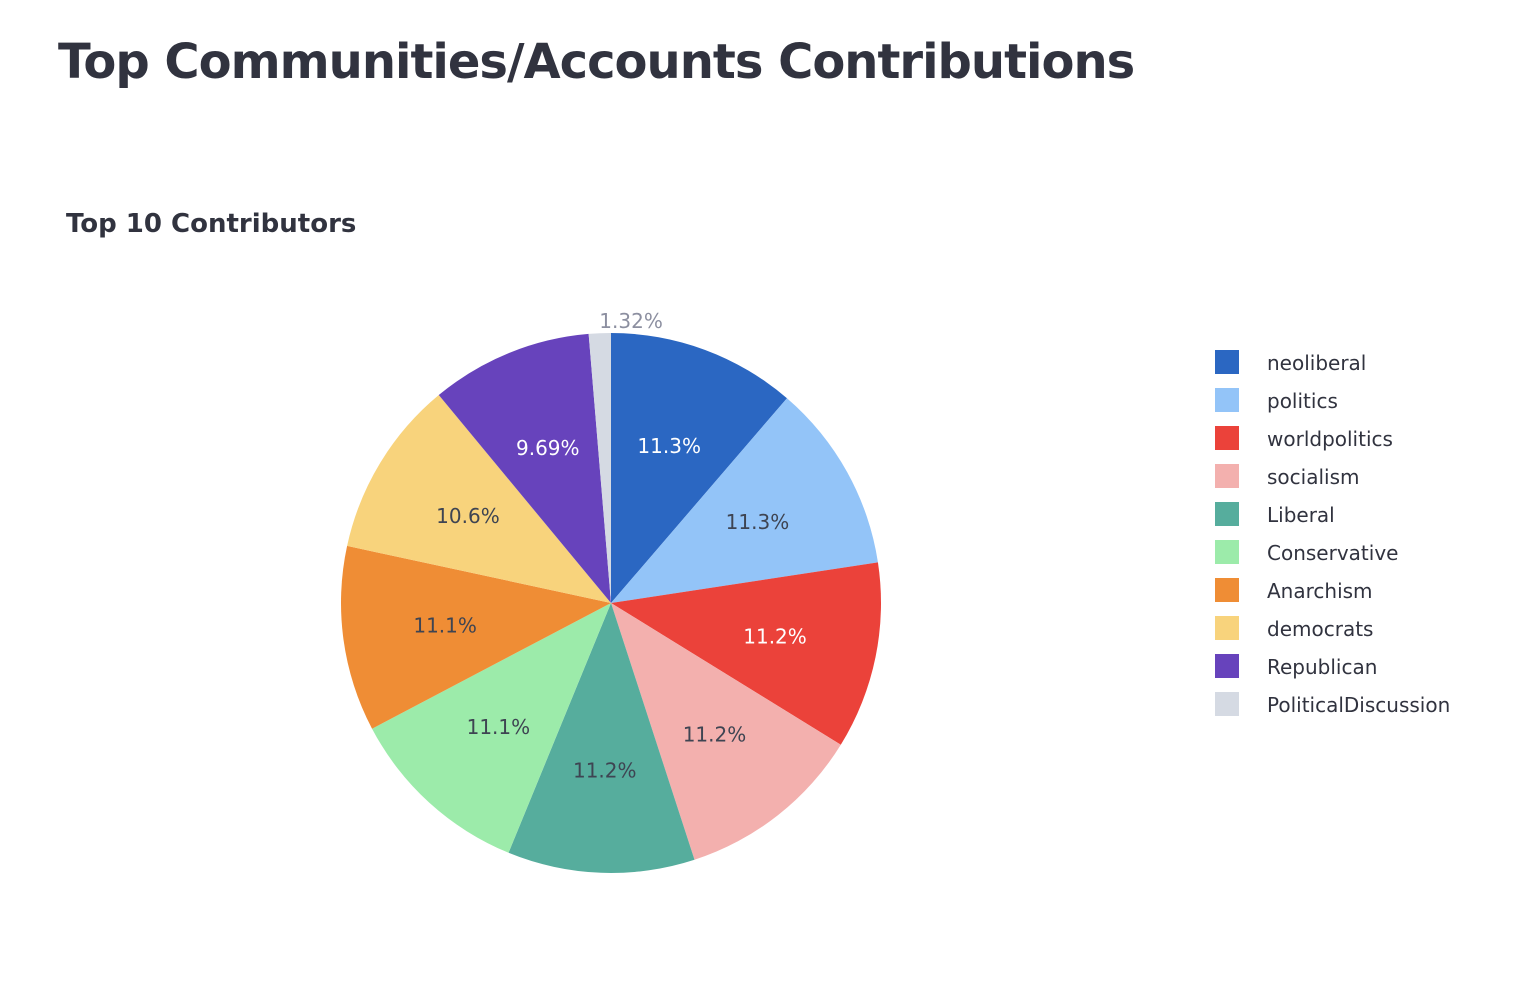  Describe the element at coordinates (596, 62) in the screenshot. I see `page-title: Top Communities/Accounts Contributions` at that location.